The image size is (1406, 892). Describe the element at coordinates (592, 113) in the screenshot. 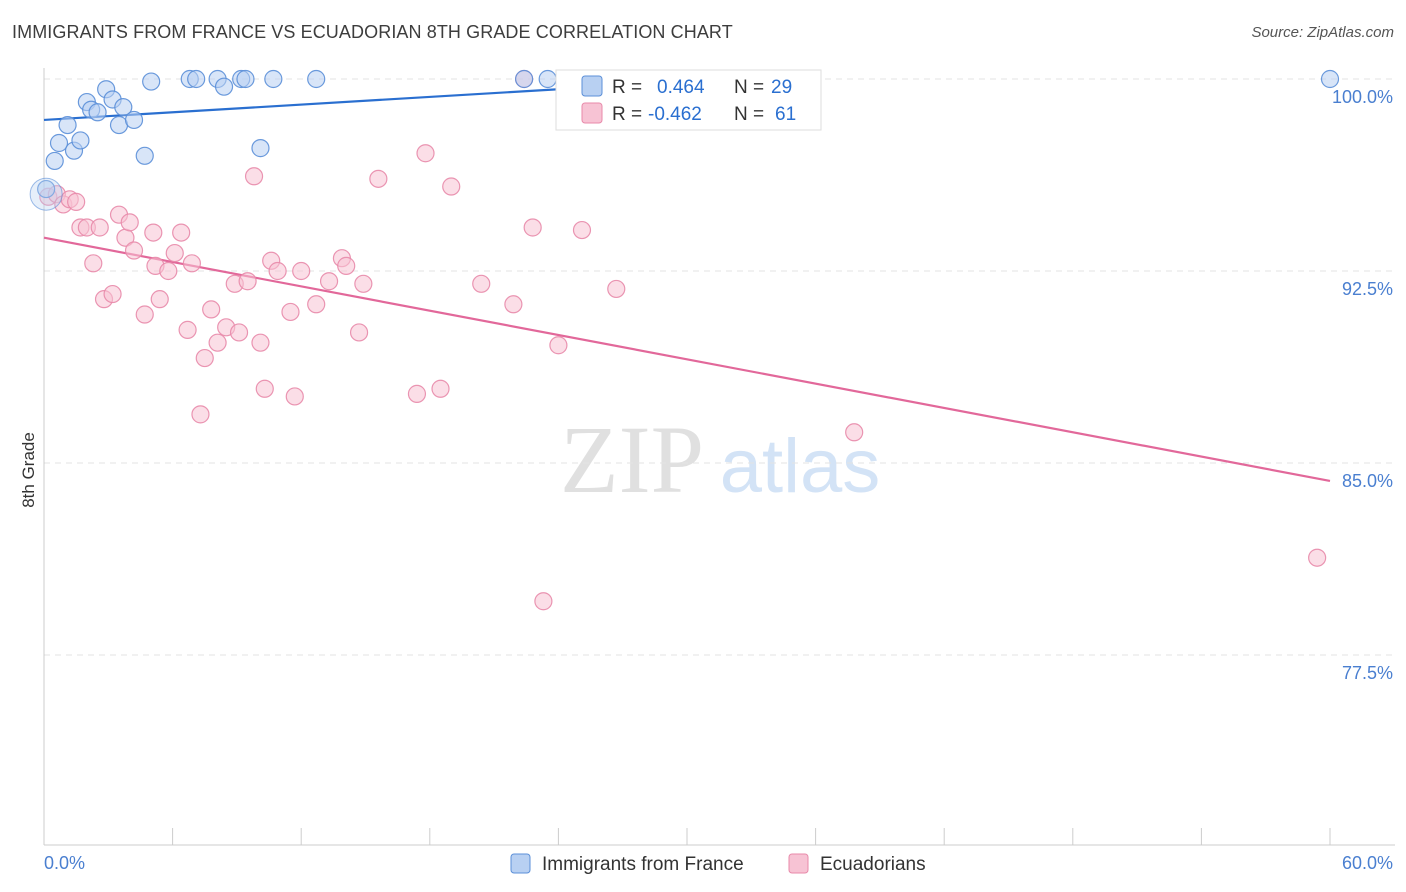

I see `legend-swatch-pink` at that location.